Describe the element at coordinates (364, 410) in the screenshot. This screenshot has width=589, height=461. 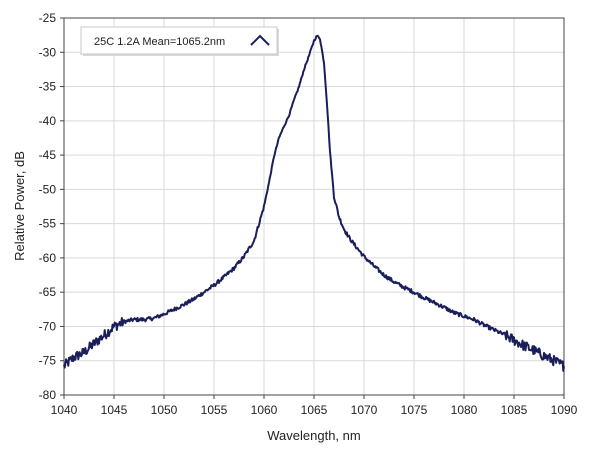
I see `x-tick-label: 1070` at that location.